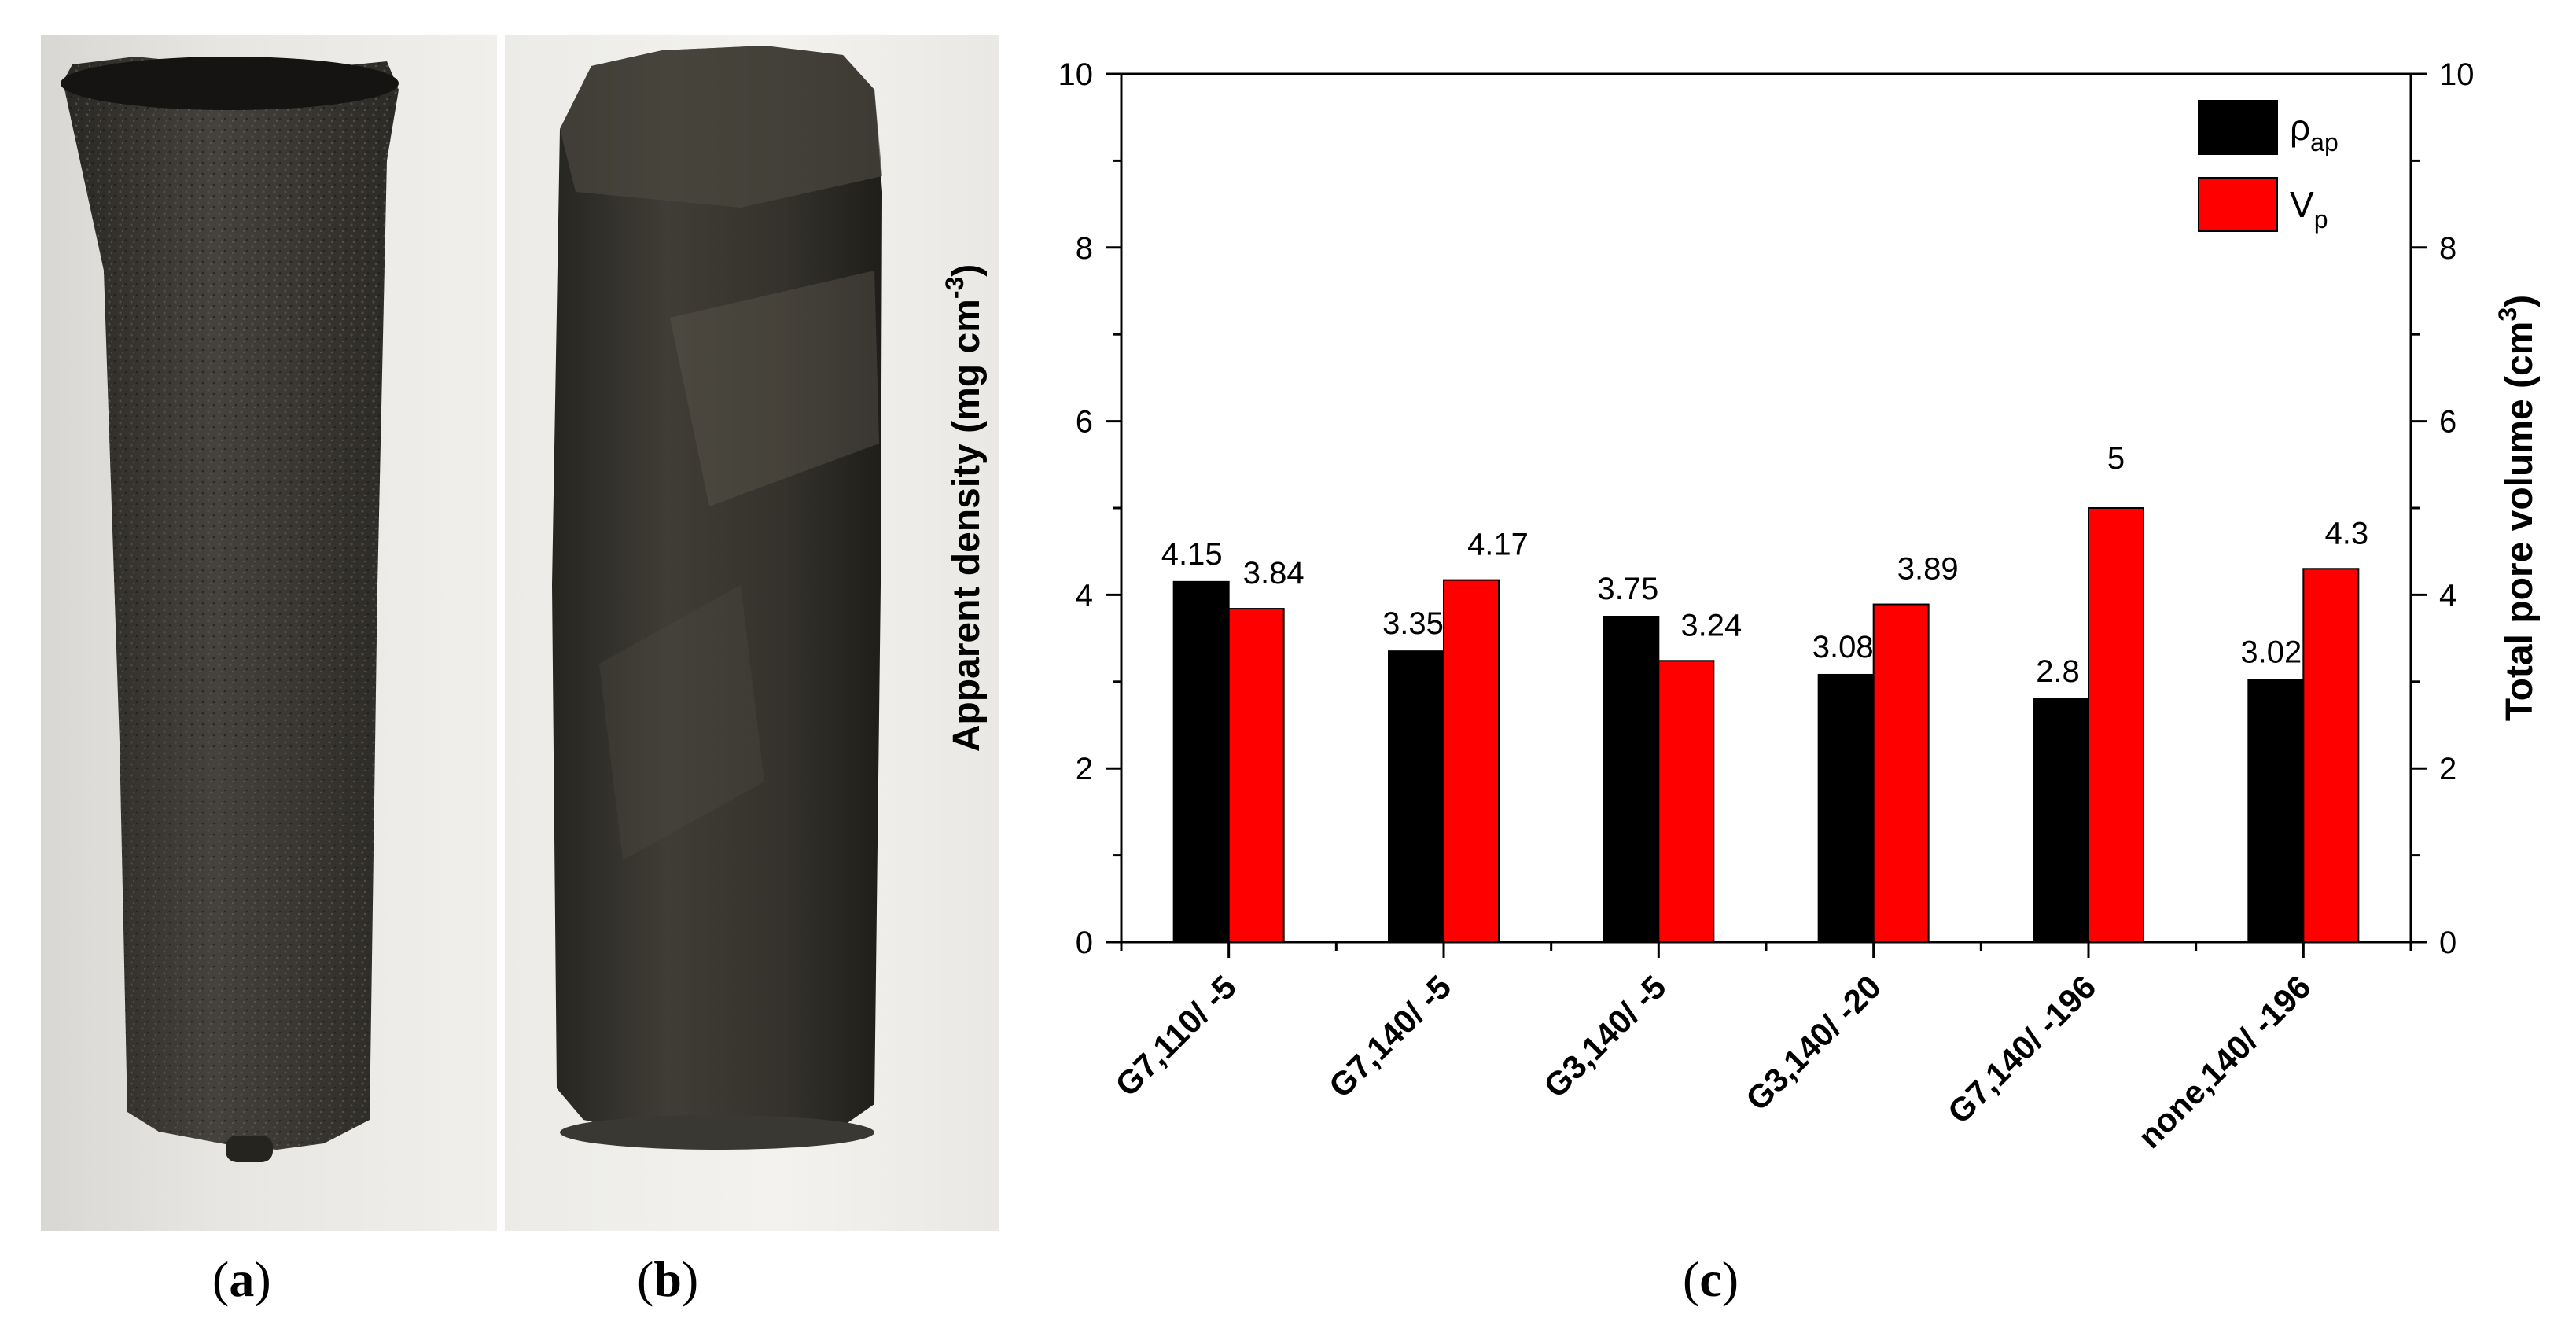 The height and width of the screenshot is (1340, 2576). I want to click on panel-label-b-letter: b, so click(668, 1279).